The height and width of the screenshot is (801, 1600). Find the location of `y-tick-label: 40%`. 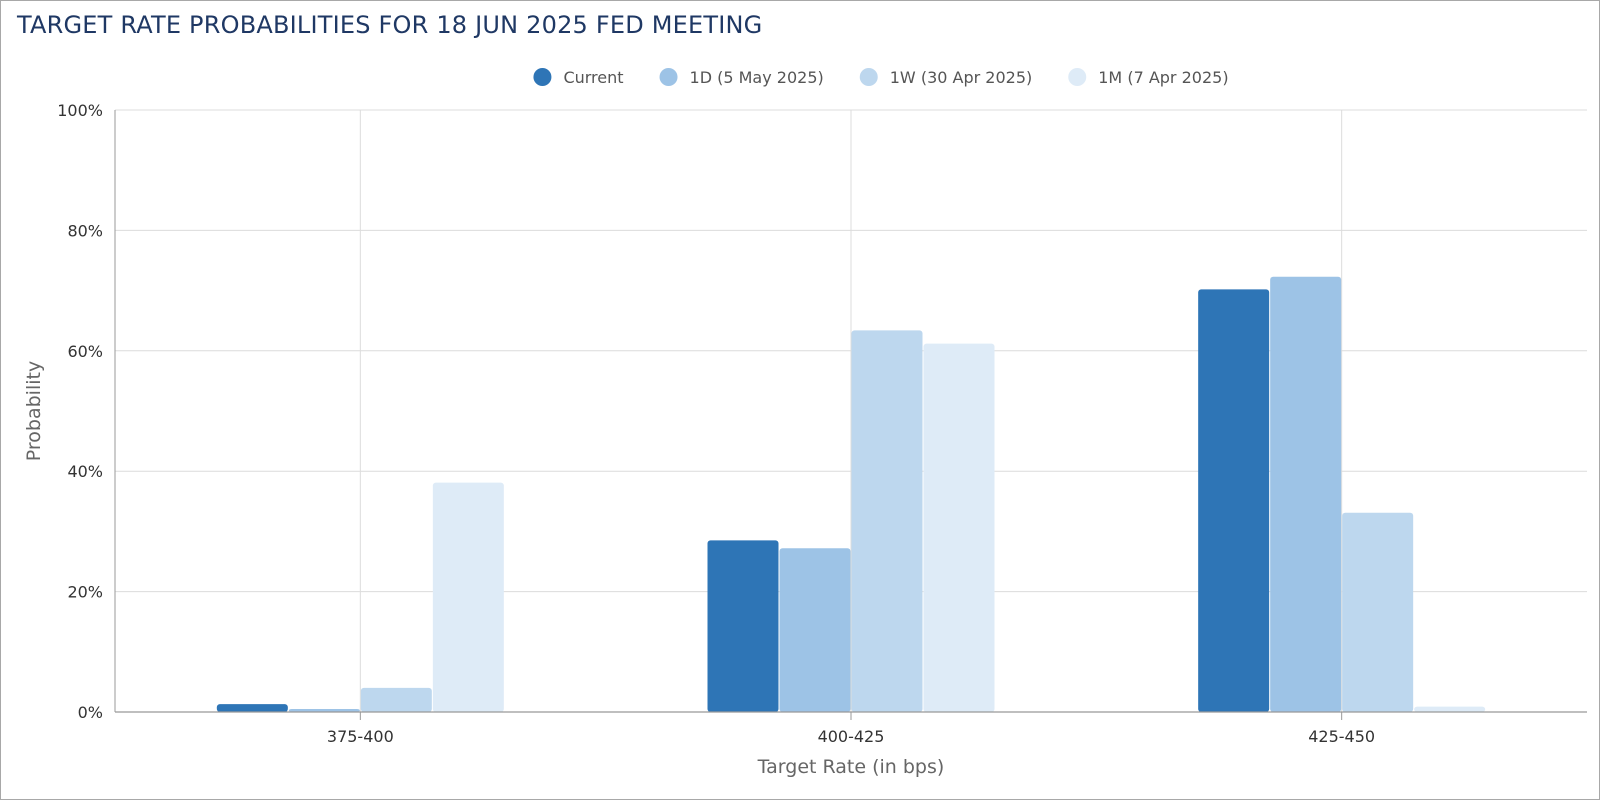

y-tick-label: 40% is located at coordinates (85, 471).